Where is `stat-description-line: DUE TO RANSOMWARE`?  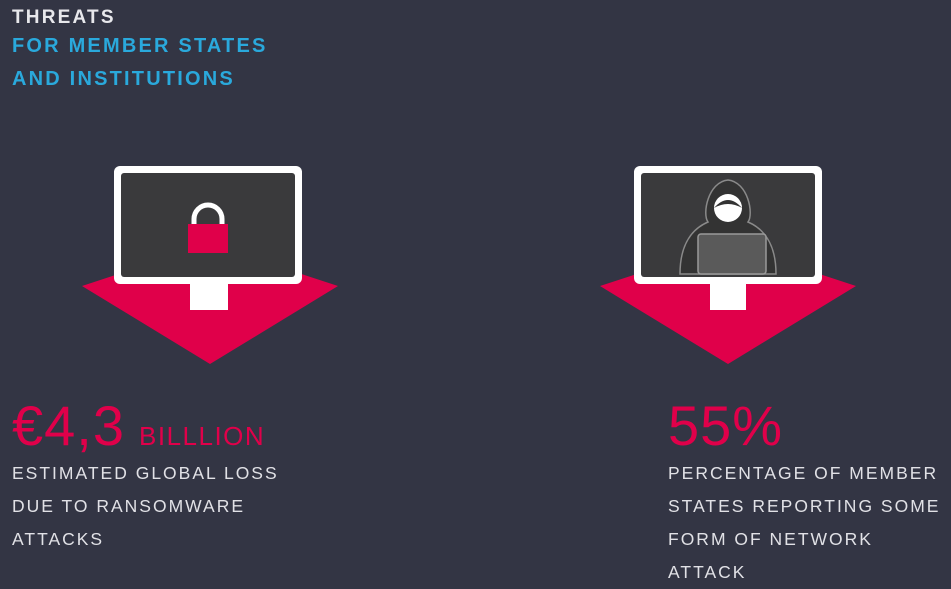 stat-description-line: DUE TO RANSOMWARE is located at coordinates (129, 506).